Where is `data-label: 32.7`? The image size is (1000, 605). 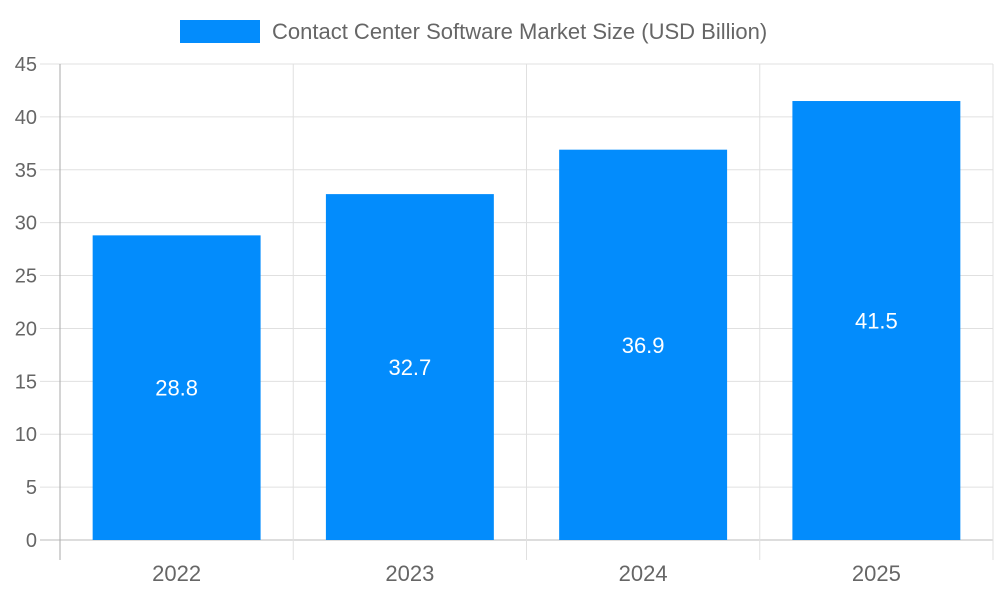 data-label: 32.7 is located at coordinates (409, 367).